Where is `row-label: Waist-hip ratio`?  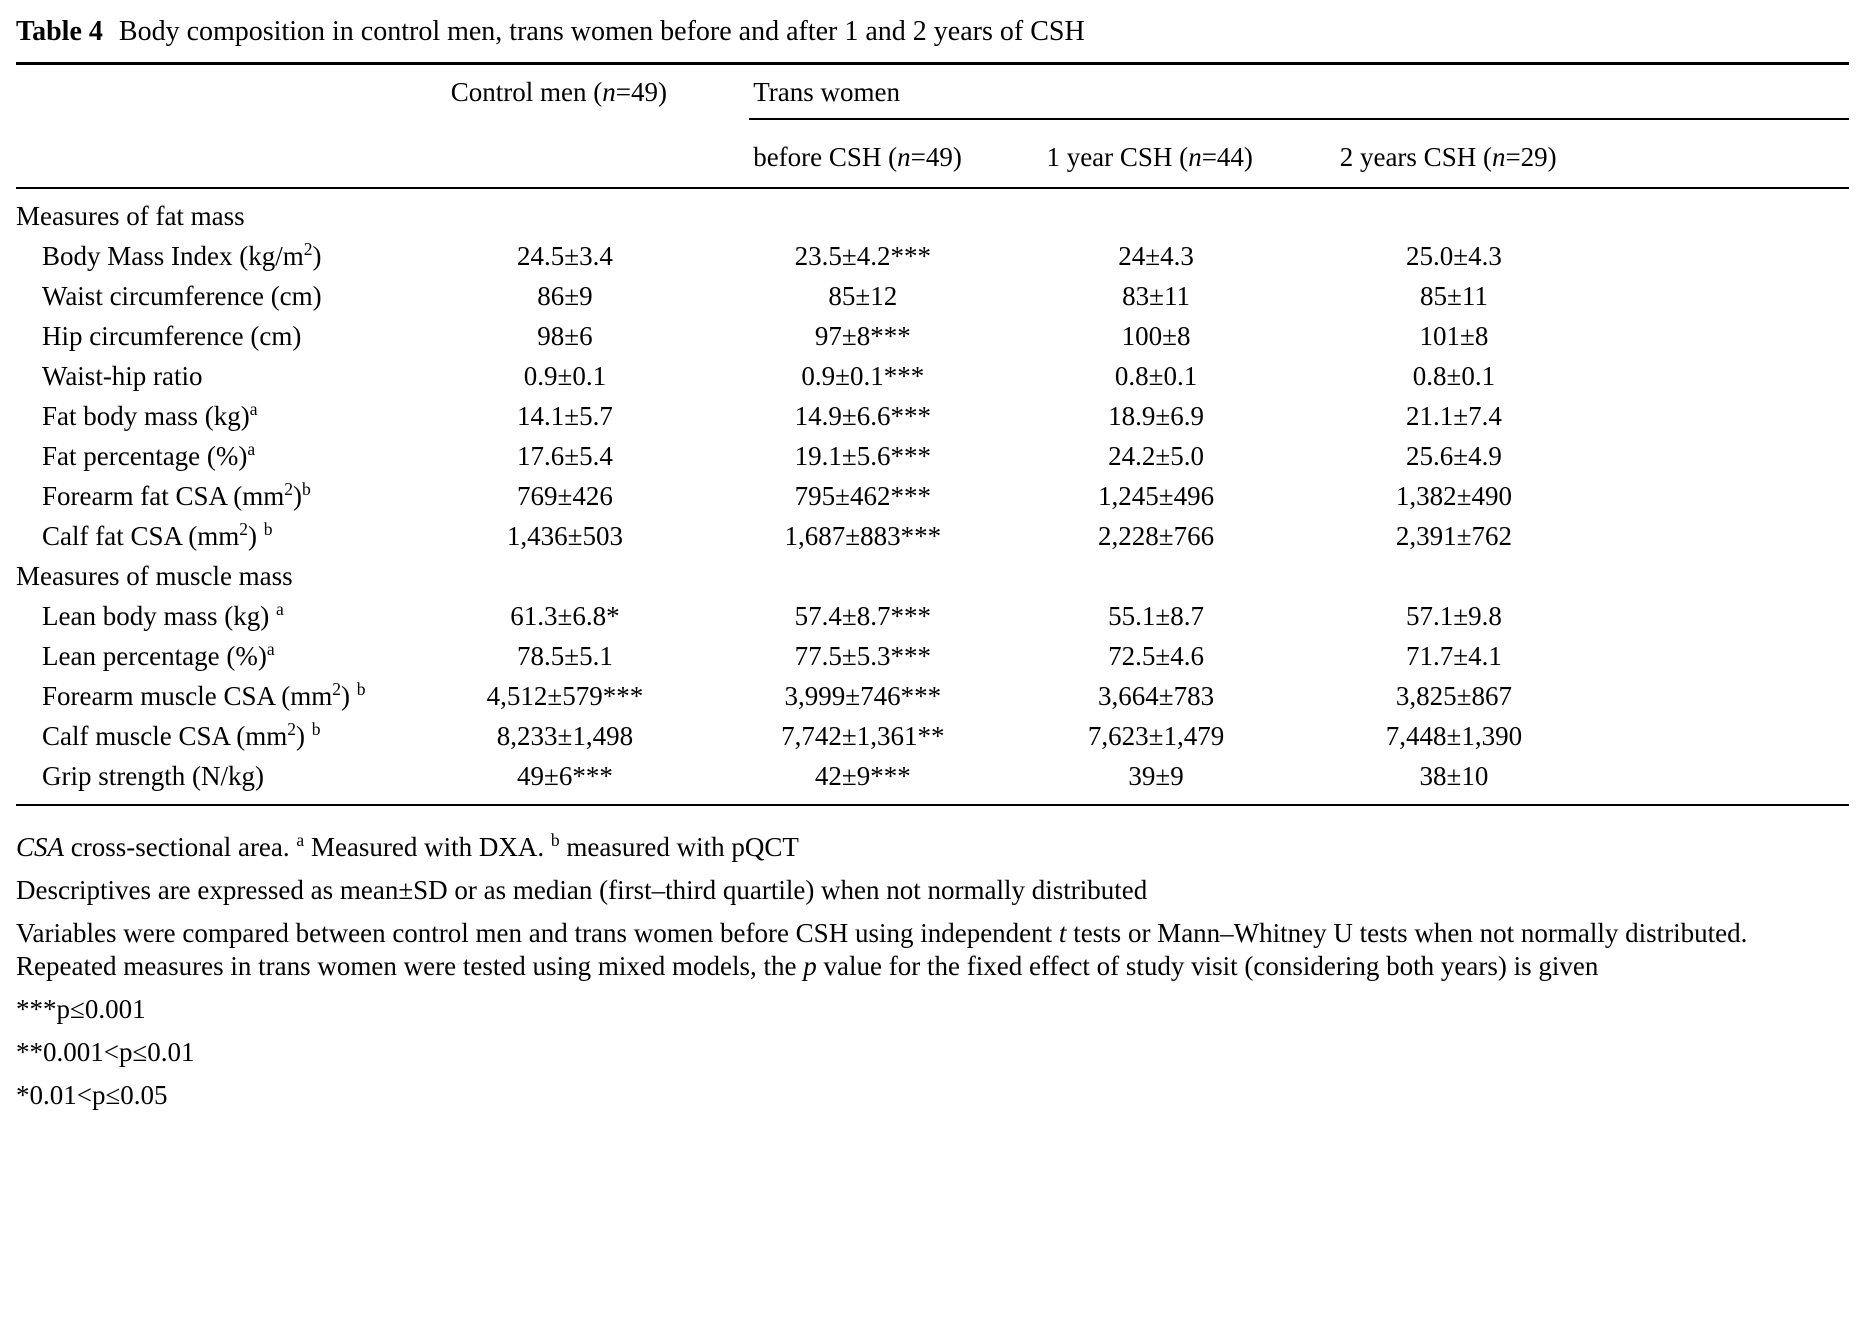 row-label: Waist-hip ratio is located at coordinates (122, 376).